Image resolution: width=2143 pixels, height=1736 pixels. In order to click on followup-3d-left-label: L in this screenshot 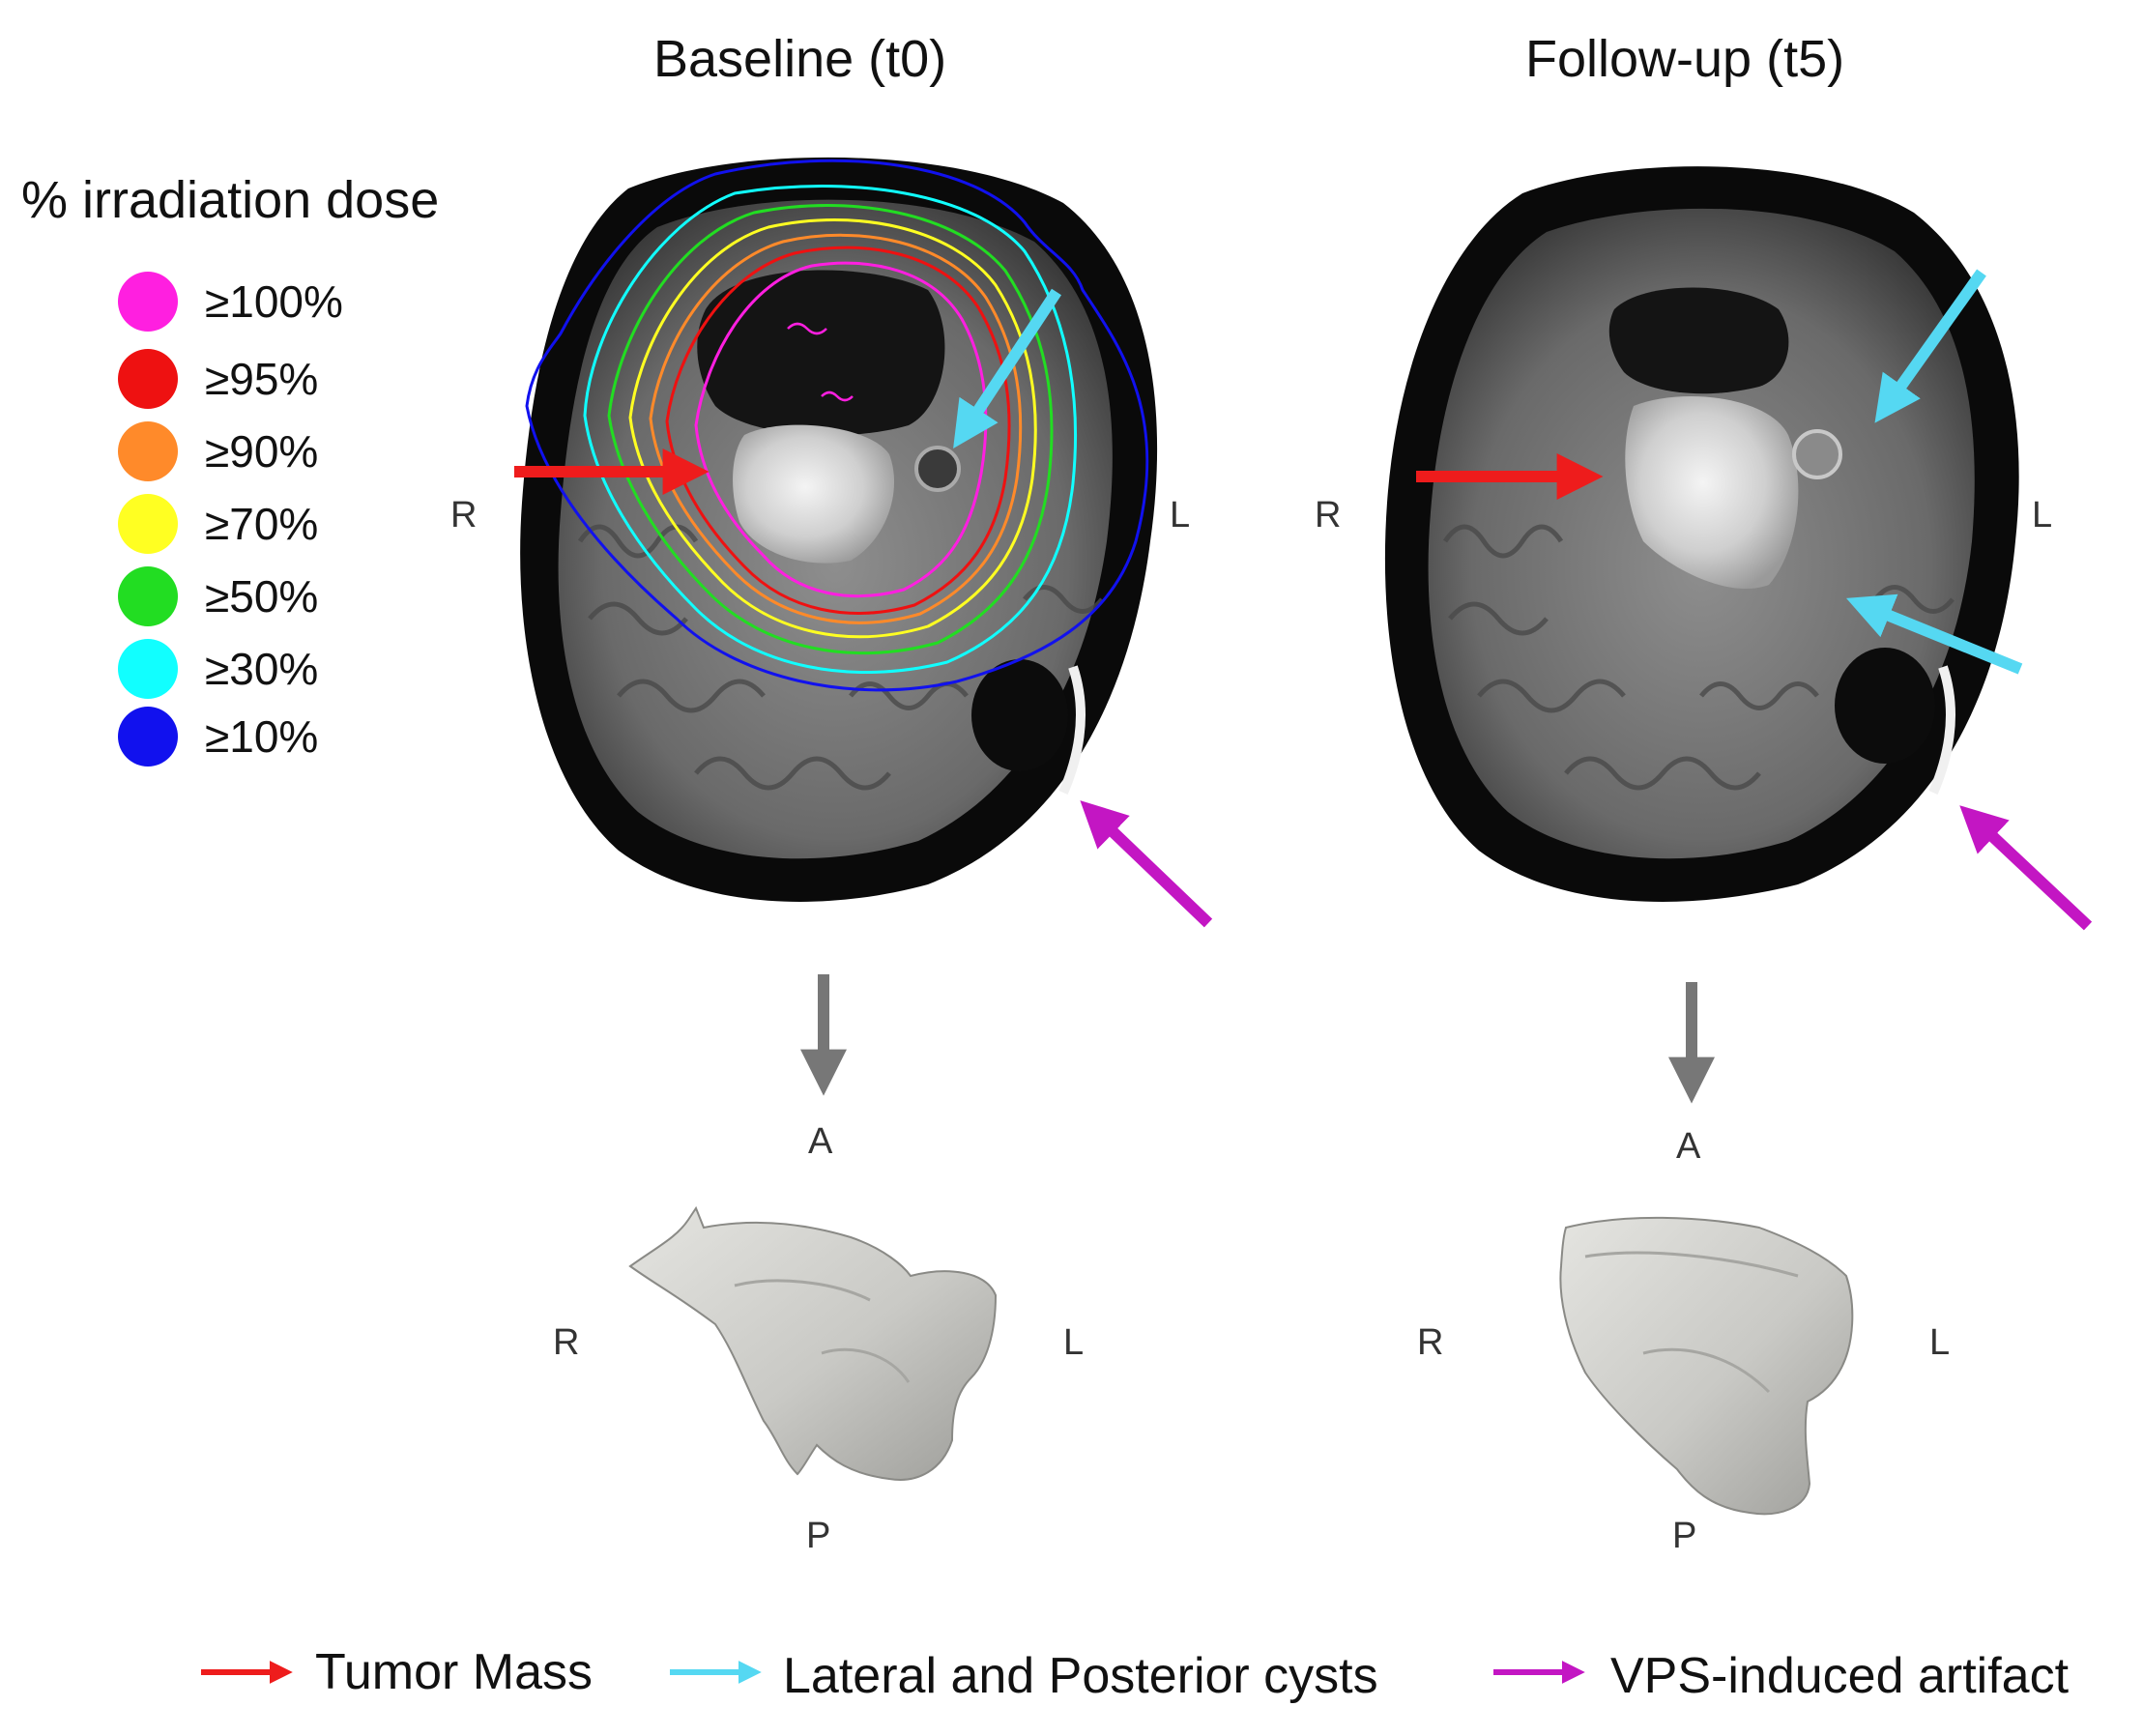, I will do `click(1940, 1342)`.